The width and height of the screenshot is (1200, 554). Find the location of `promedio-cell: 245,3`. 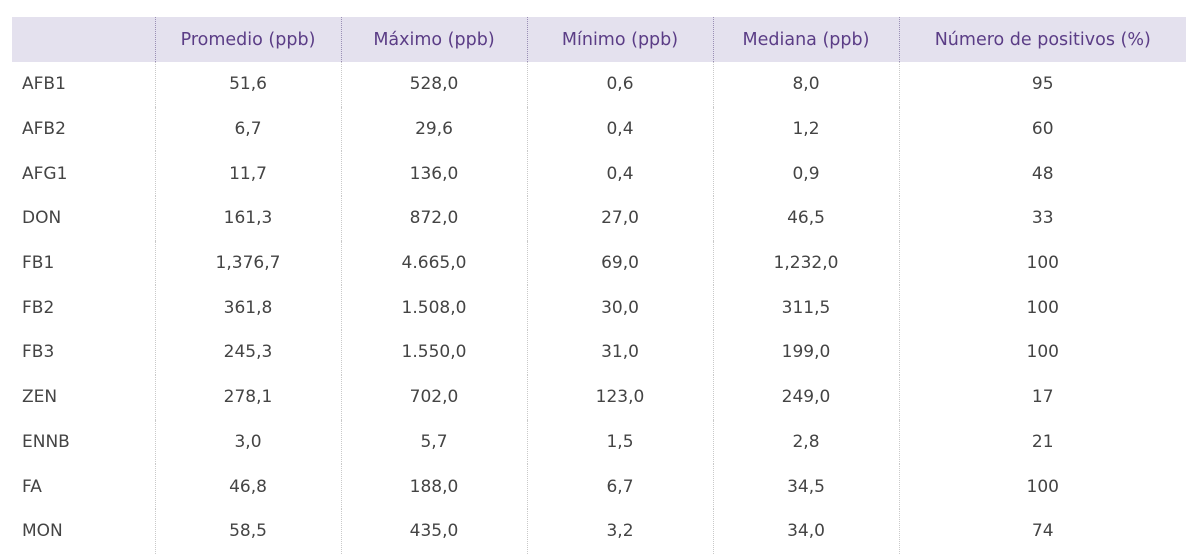

promedio-cell: 245,3 is located at coordinates (247, 352).